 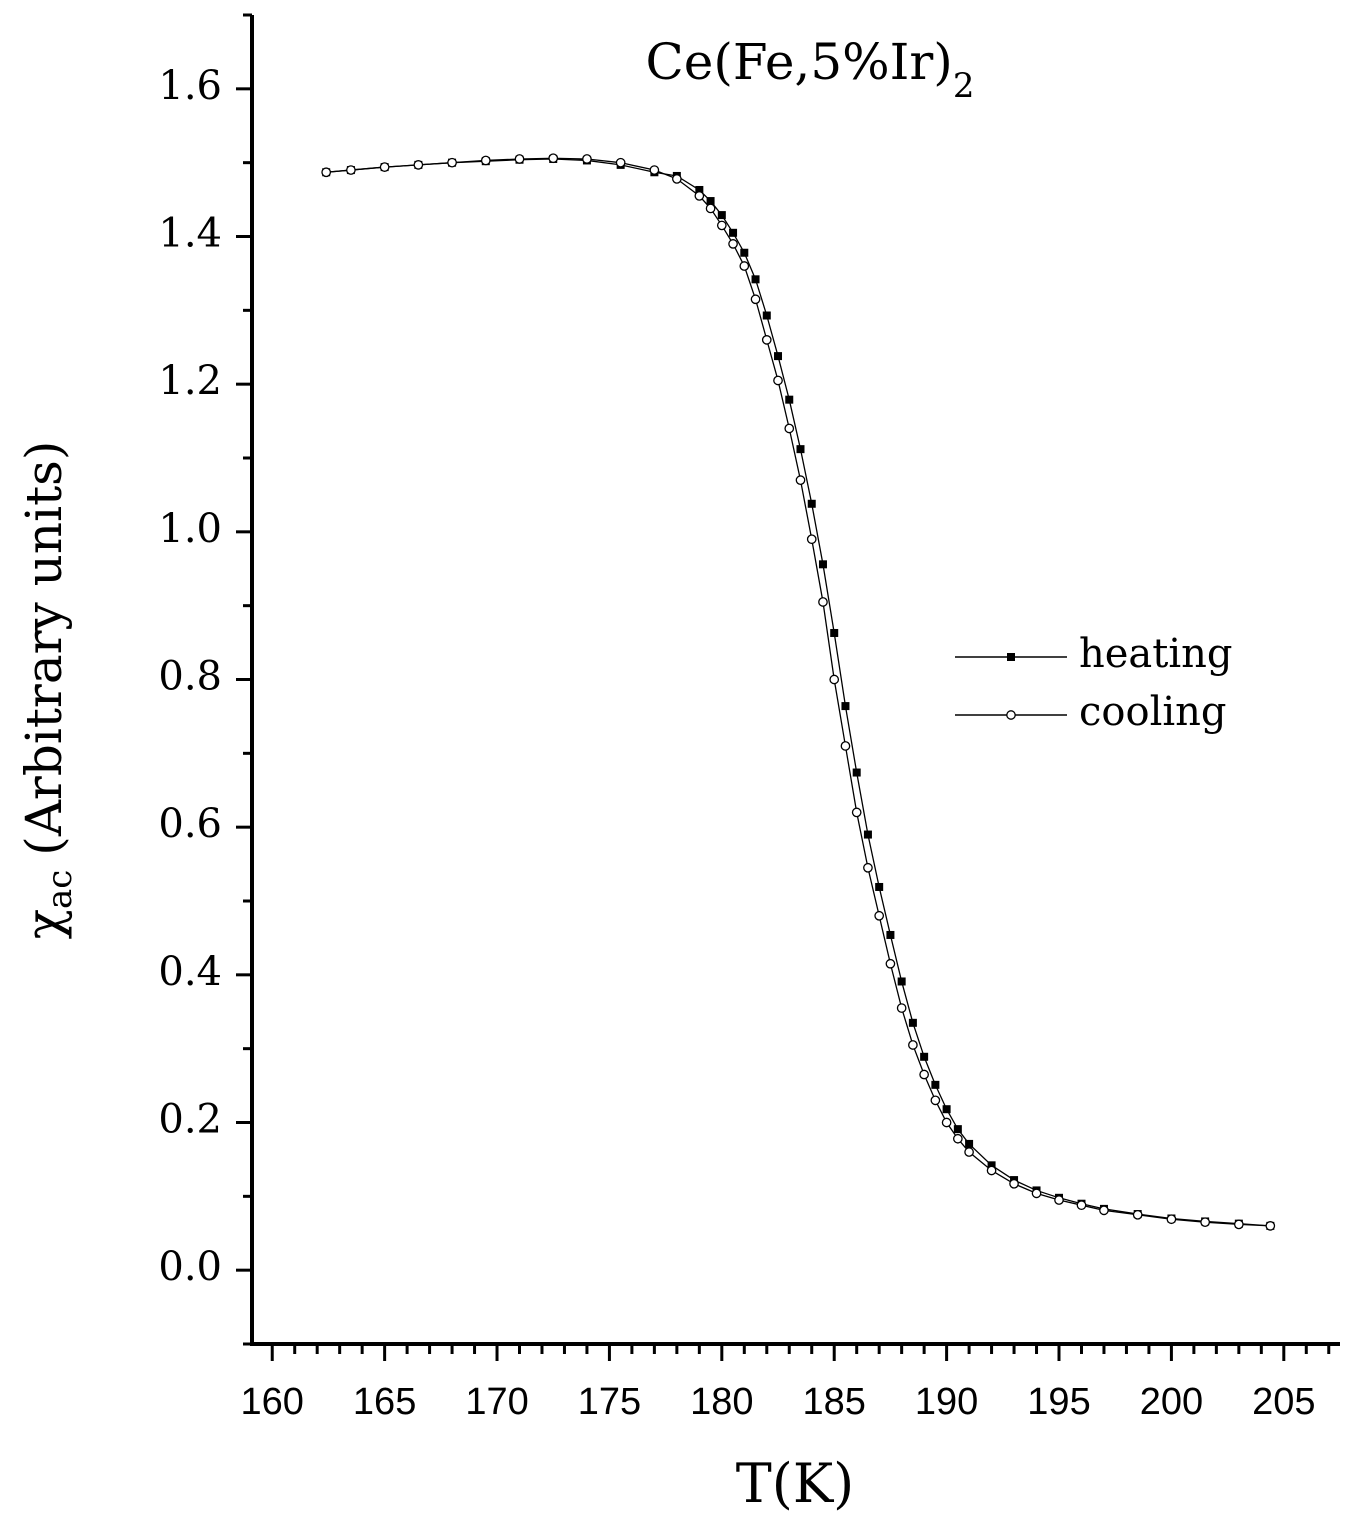 I want to click on legend-label: heating, so click(x=1156, y=654).